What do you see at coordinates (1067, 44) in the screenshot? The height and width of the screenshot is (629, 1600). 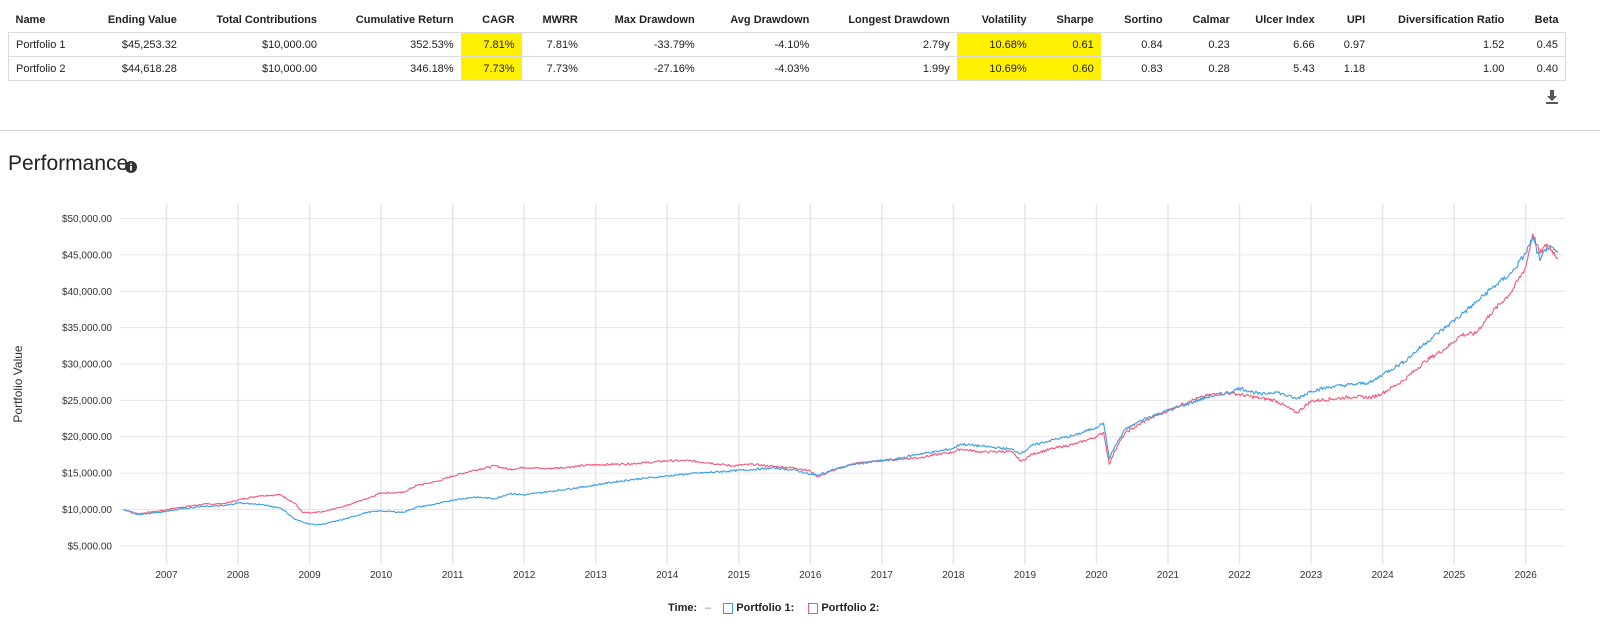 I see `cell-sharpe: 0.61` at bounding box center [1067, 44].